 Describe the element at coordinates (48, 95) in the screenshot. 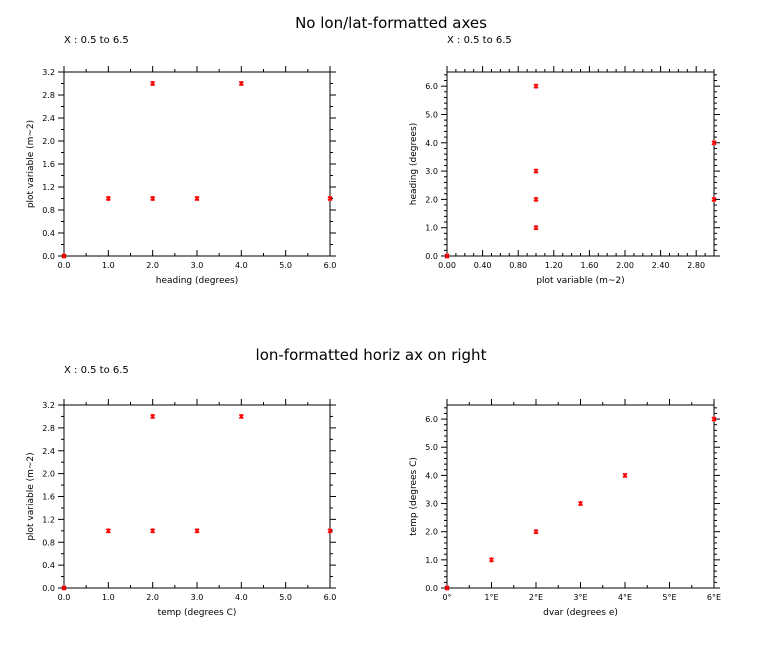

I see `y-tick-label: 2.8` at that location.